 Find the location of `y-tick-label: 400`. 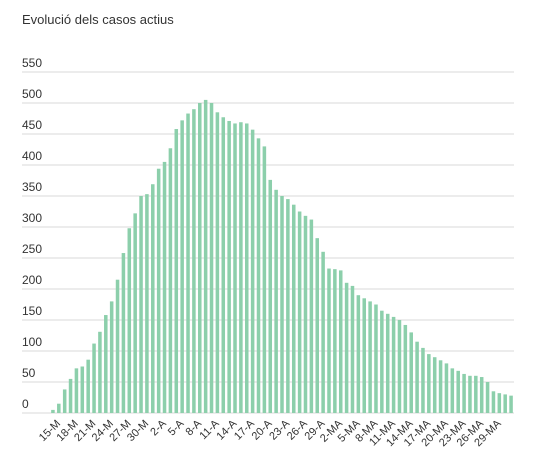

y-tick-label: 400 is located at coordinates (32, 156).